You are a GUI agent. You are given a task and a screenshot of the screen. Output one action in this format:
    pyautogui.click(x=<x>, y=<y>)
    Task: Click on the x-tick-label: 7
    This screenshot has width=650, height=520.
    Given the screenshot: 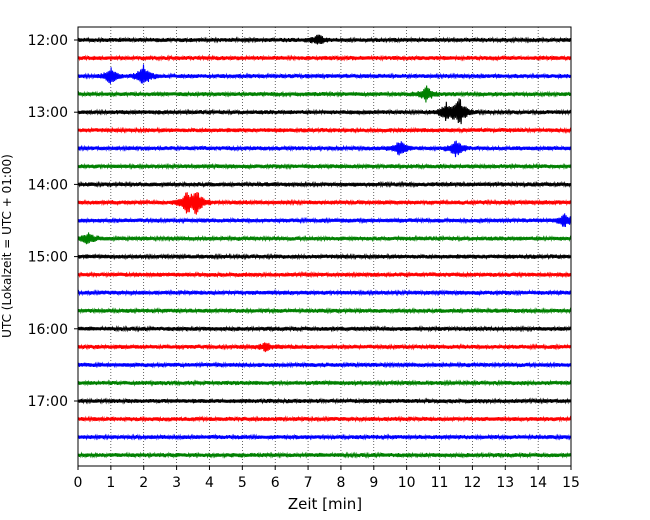 What is the action you would take?
    pyautogui.click(x=308, y=483)
    